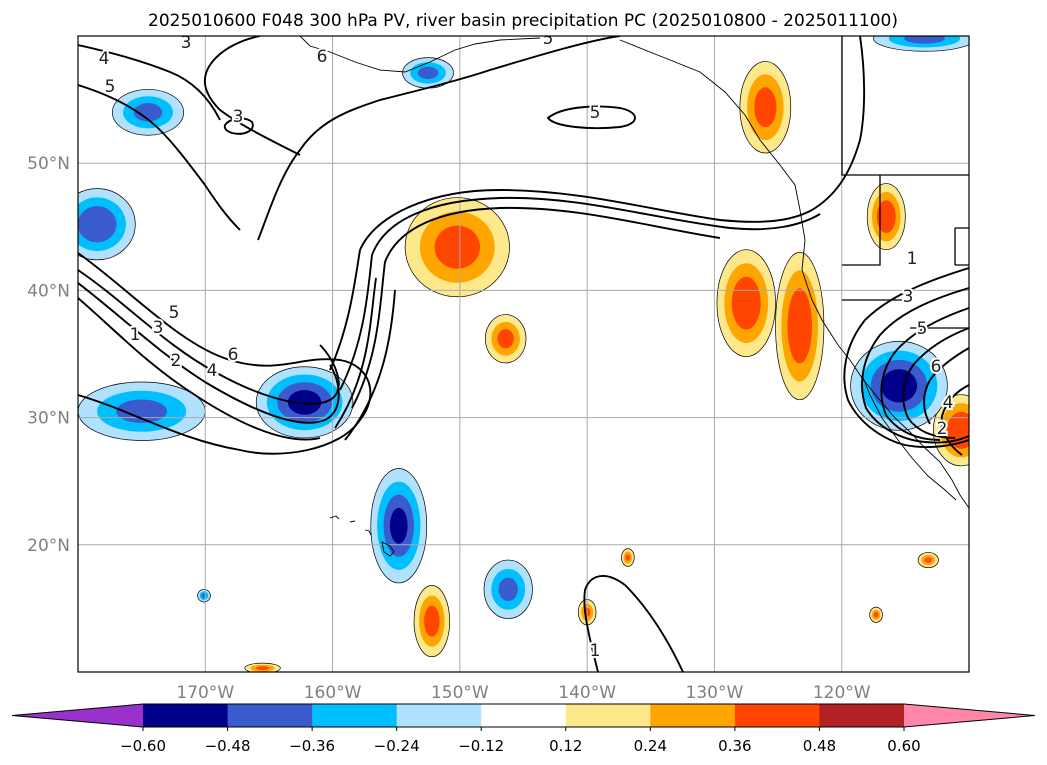  Describe the element at coordinates (460, 693) in the screenshot. I see `lon-tick-label: 150°W` at that location.